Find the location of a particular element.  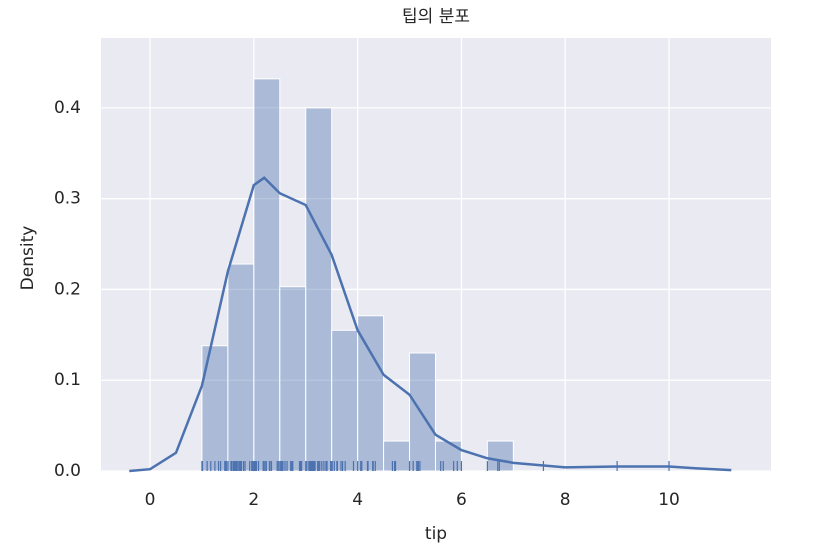

x-tick-label: 8 is located at coordinates (565, 500).